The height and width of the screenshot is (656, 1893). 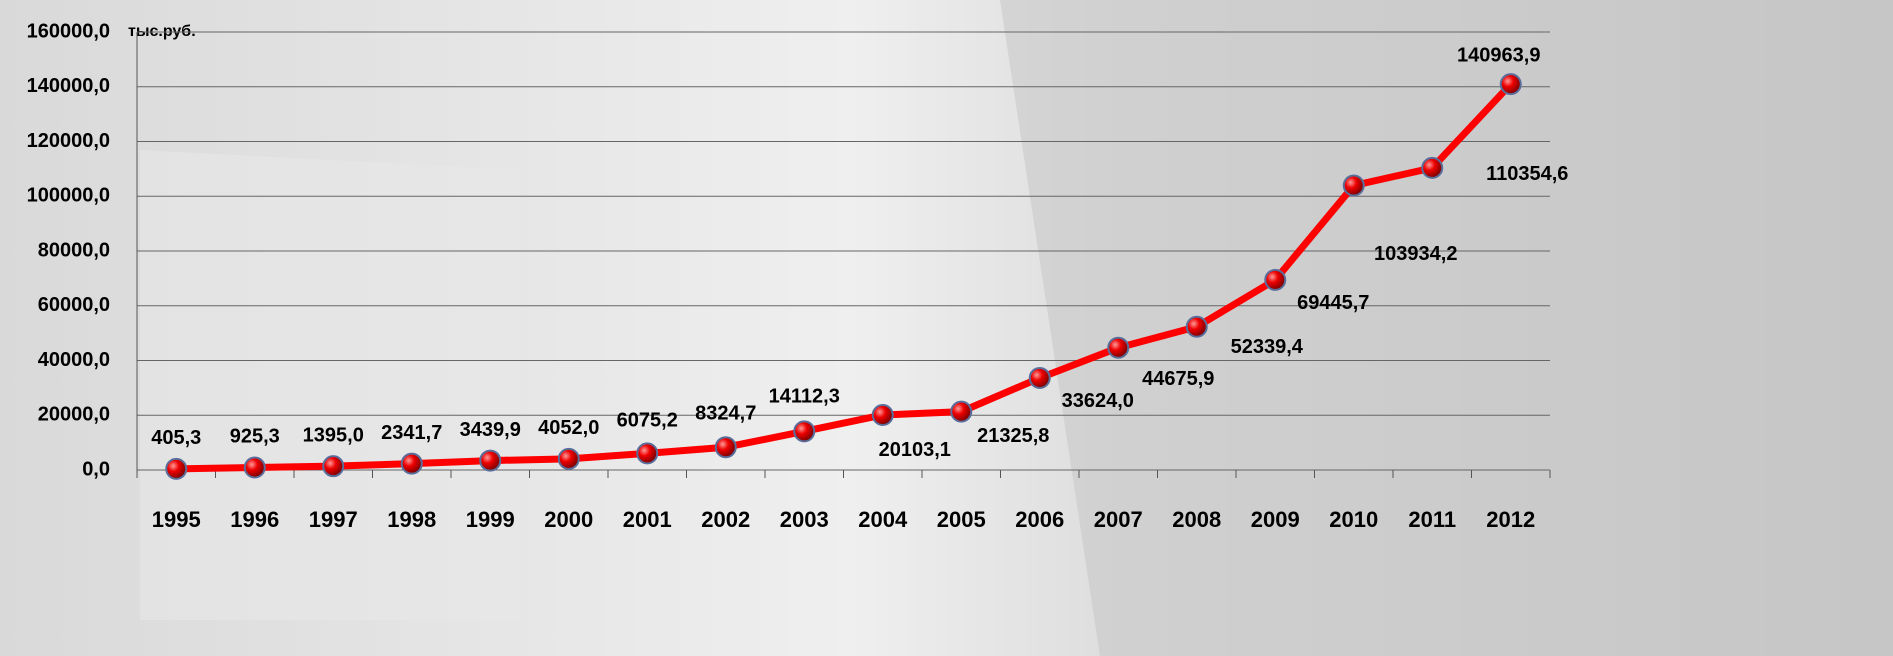 I want to click on data-label: 140963,9, so click(x=1498, y=55).